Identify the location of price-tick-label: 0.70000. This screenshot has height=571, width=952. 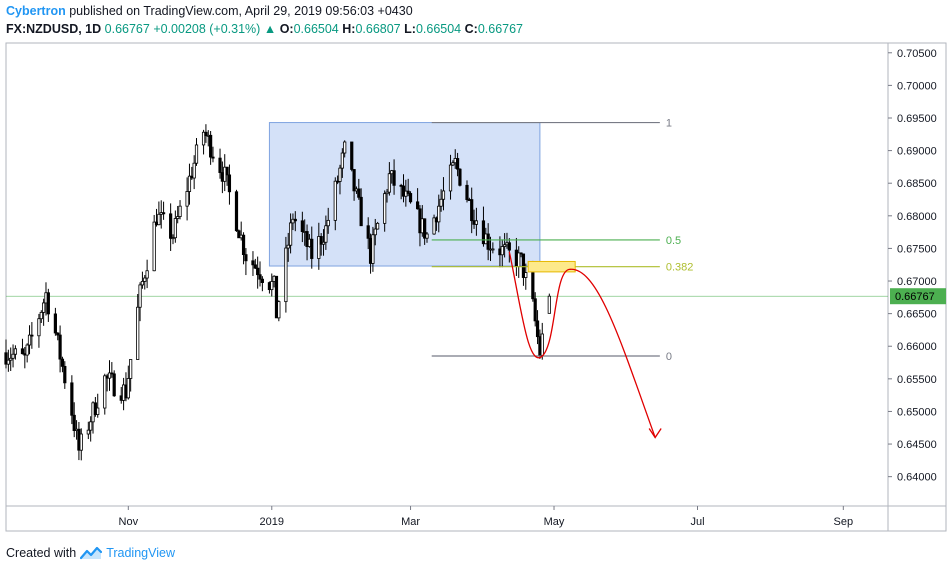
(917, 86).